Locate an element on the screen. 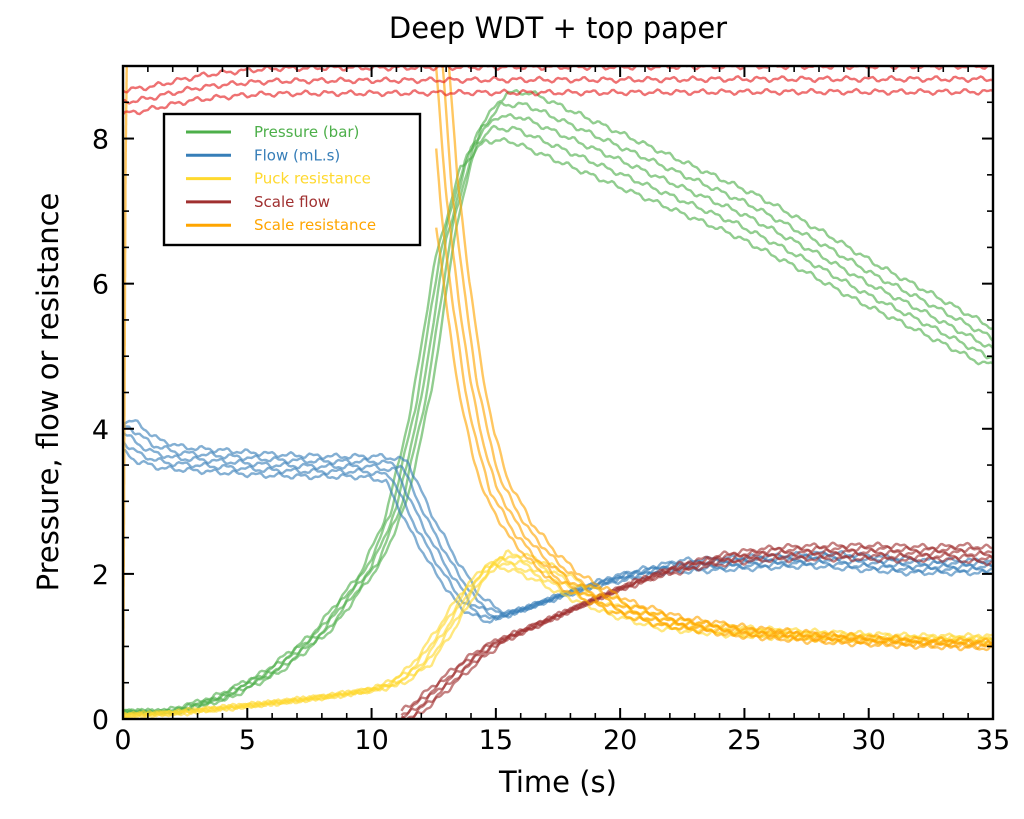  x-tick-label: 25 is located at coordinates (744, 740).